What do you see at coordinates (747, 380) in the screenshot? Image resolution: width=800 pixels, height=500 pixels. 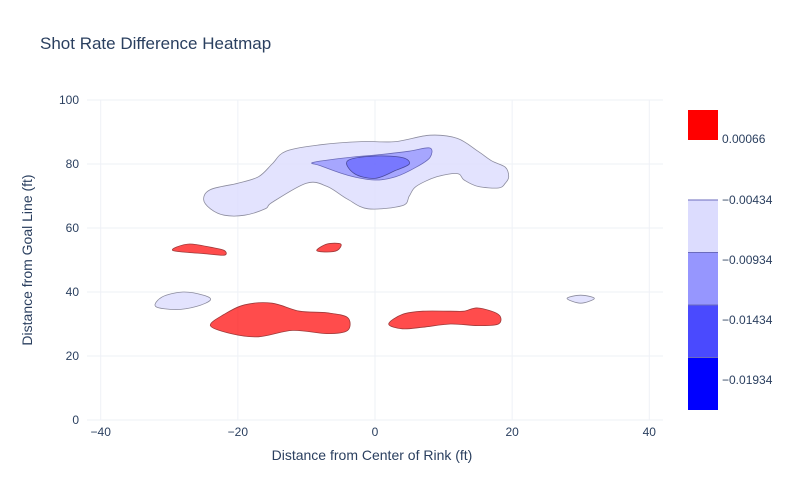 I see `colorbar-label: −0.01934` at bounding box center [747, 380].